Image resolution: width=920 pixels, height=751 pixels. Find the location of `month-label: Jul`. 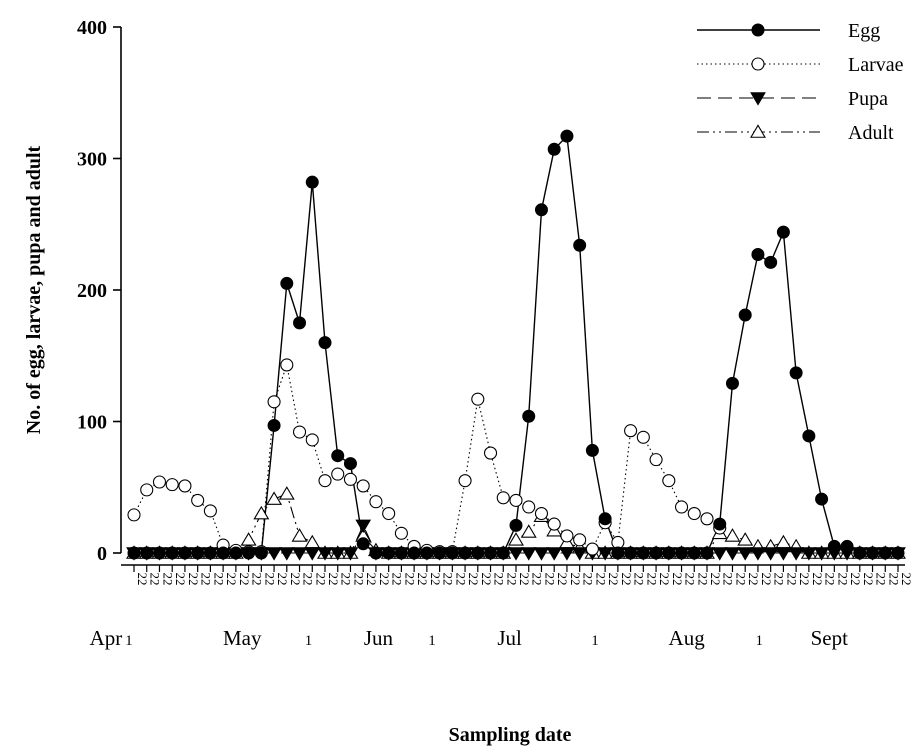

month-label: Jul is located at coordinates (509, 638).